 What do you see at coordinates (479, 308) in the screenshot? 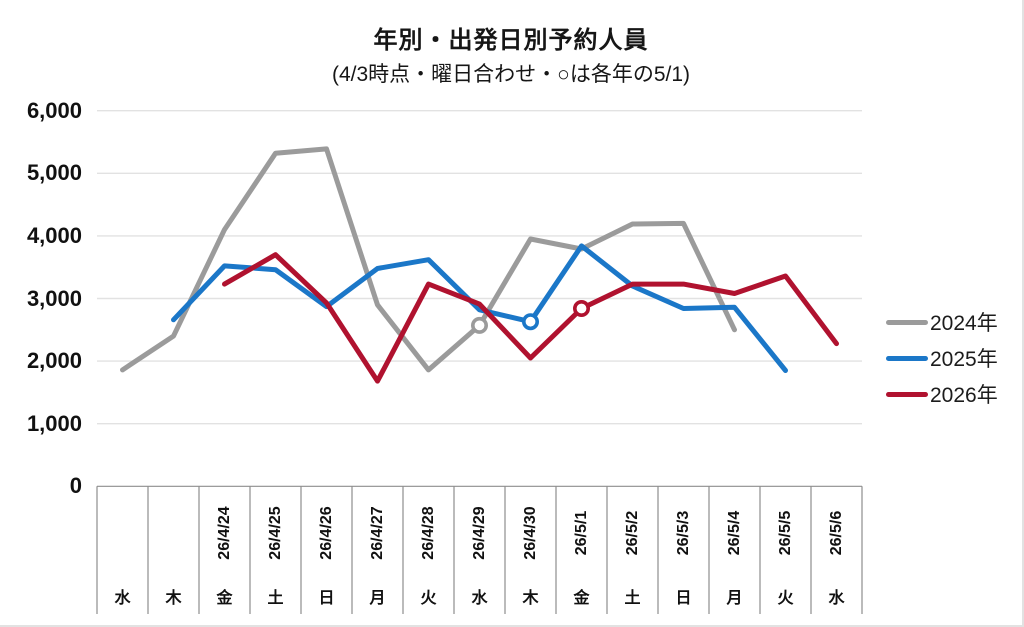
I see `series-line-2025年` at bounding box center [479, 308].